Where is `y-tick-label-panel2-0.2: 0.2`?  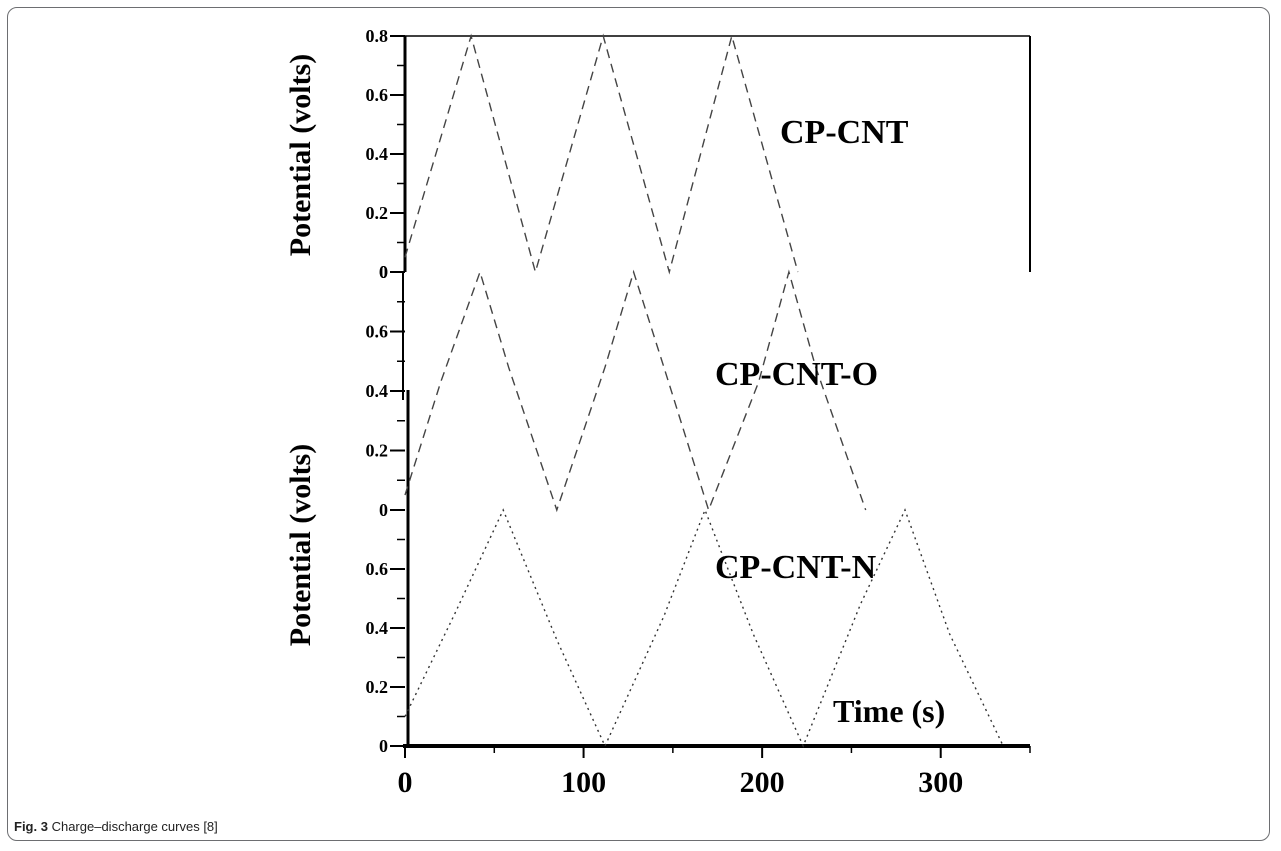 y-tick-label-panel2-0.2: 0.2 is located at coordinates (377, 451).